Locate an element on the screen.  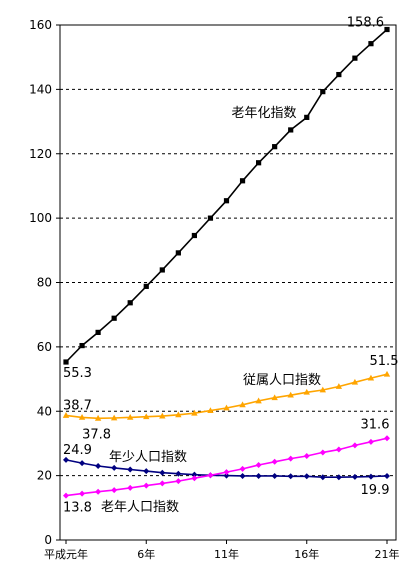
data-label: 37.8 is located at coordinates (96, 434).